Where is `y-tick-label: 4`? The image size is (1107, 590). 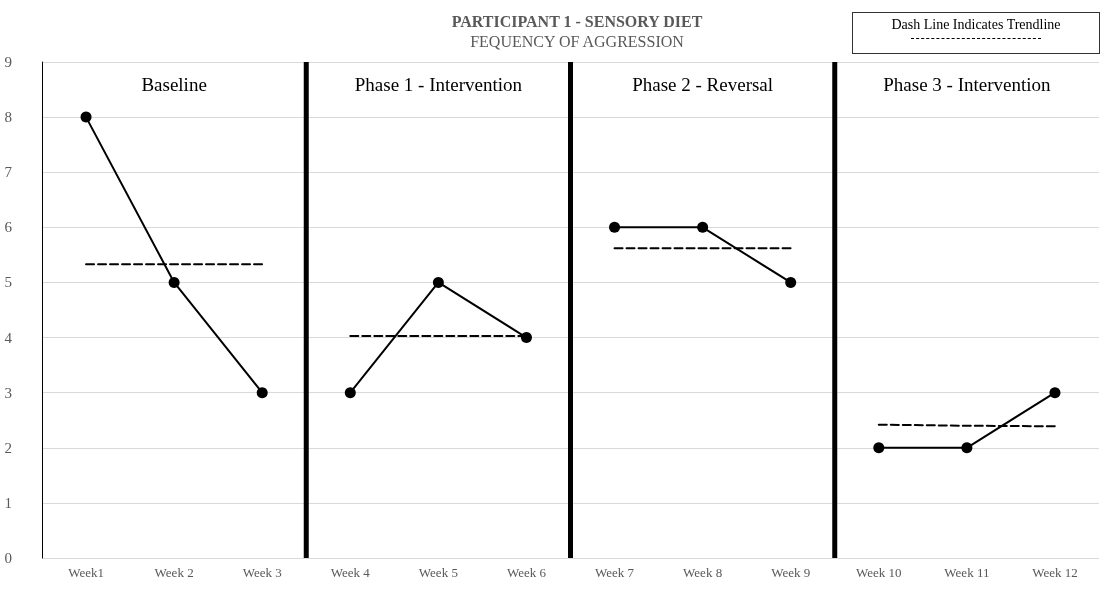
y-tick-label: 4 is located at coordinates (8, 337).